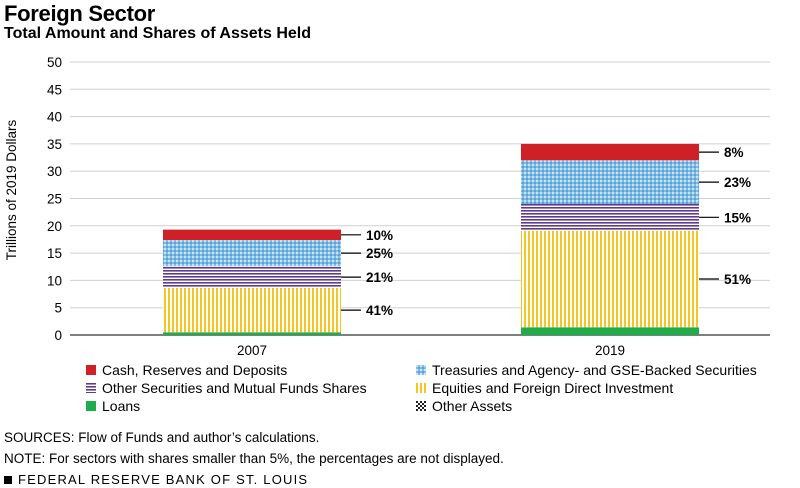 The width and height of the screenshot is (800, 488). I want to click on legend-item: Other Securities and Mutual Funds Shares, so click(226, 388).